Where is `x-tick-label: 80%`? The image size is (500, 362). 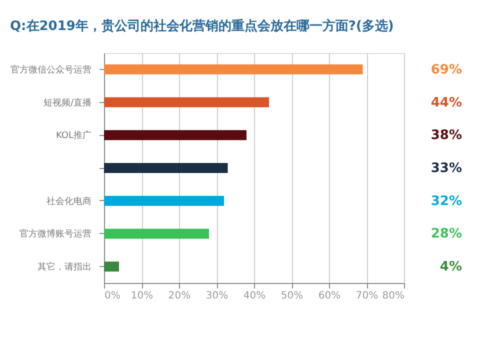
x-tick-label: 80% is located at coordinates (393, 296).